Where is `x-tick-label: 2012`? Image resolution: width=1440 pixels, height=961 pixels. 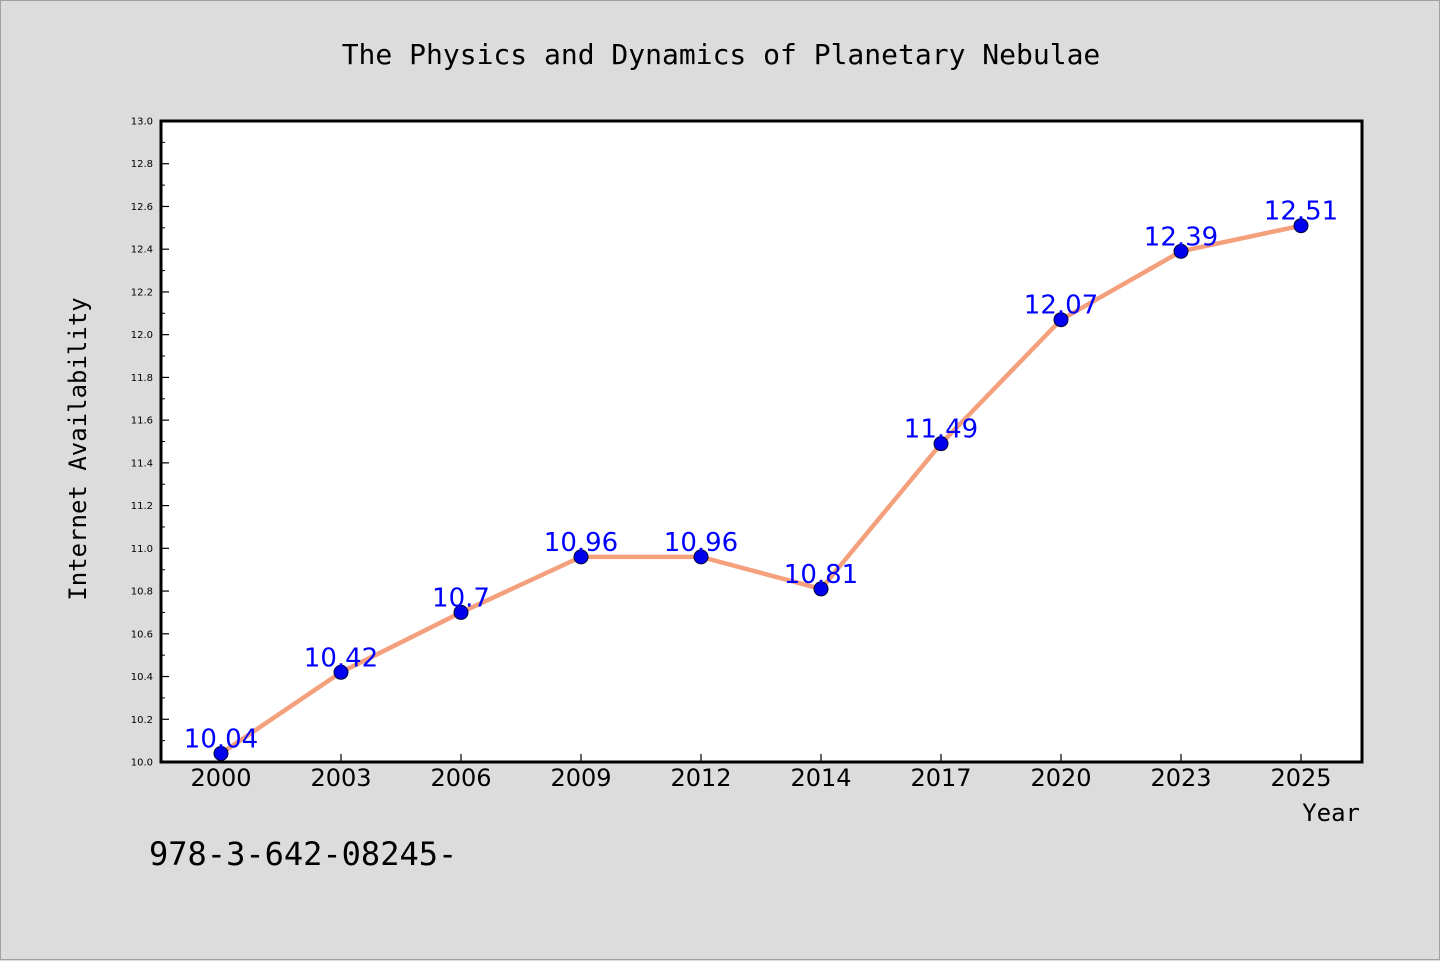 x-tick-label: 2012 is located at coordinates (700, 778).